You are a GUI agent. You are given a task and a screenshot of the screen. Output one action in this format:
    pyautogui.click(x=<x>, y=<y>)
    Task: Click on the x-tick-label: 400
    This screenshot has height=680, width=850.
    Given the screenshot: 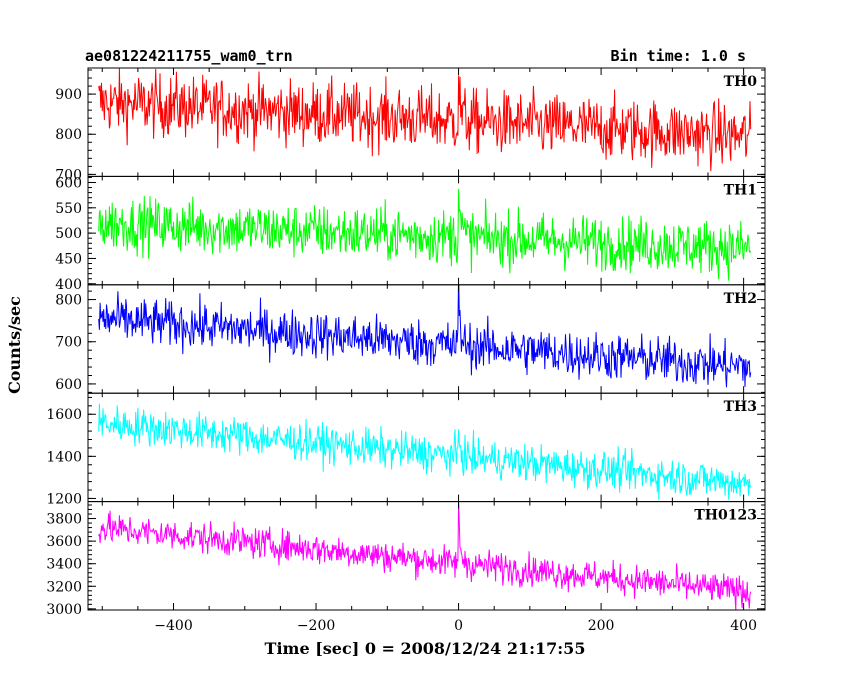 What is the action you would take?
    pyautogui.click(x=743, y=626)
    